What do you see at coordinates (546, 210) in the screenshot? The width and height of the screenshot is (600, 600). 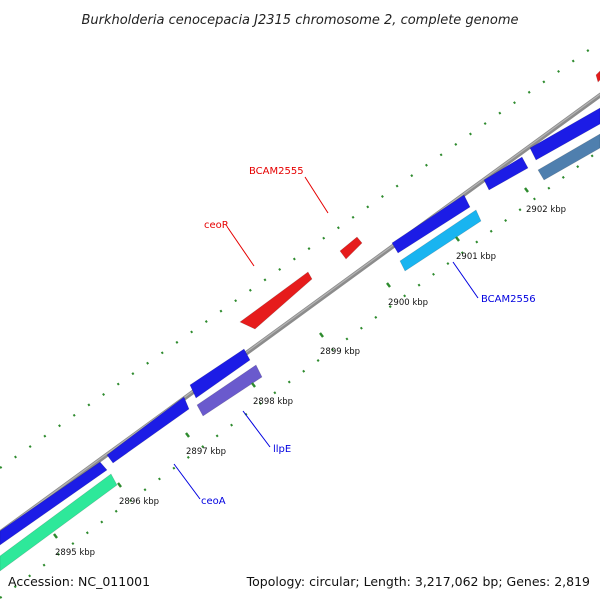 I see `tick-label: 2902 kbp` at bounding box center [546, 210].